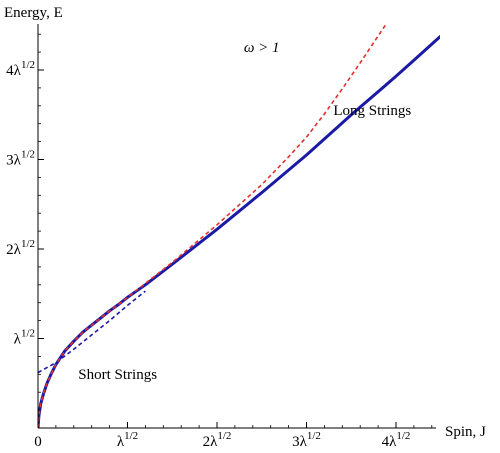 This screenshot has width=500, height=453. Describe the element at coordinates (262, 48) in the screenshot. I see `annotation-1: ω > 1` at that location.